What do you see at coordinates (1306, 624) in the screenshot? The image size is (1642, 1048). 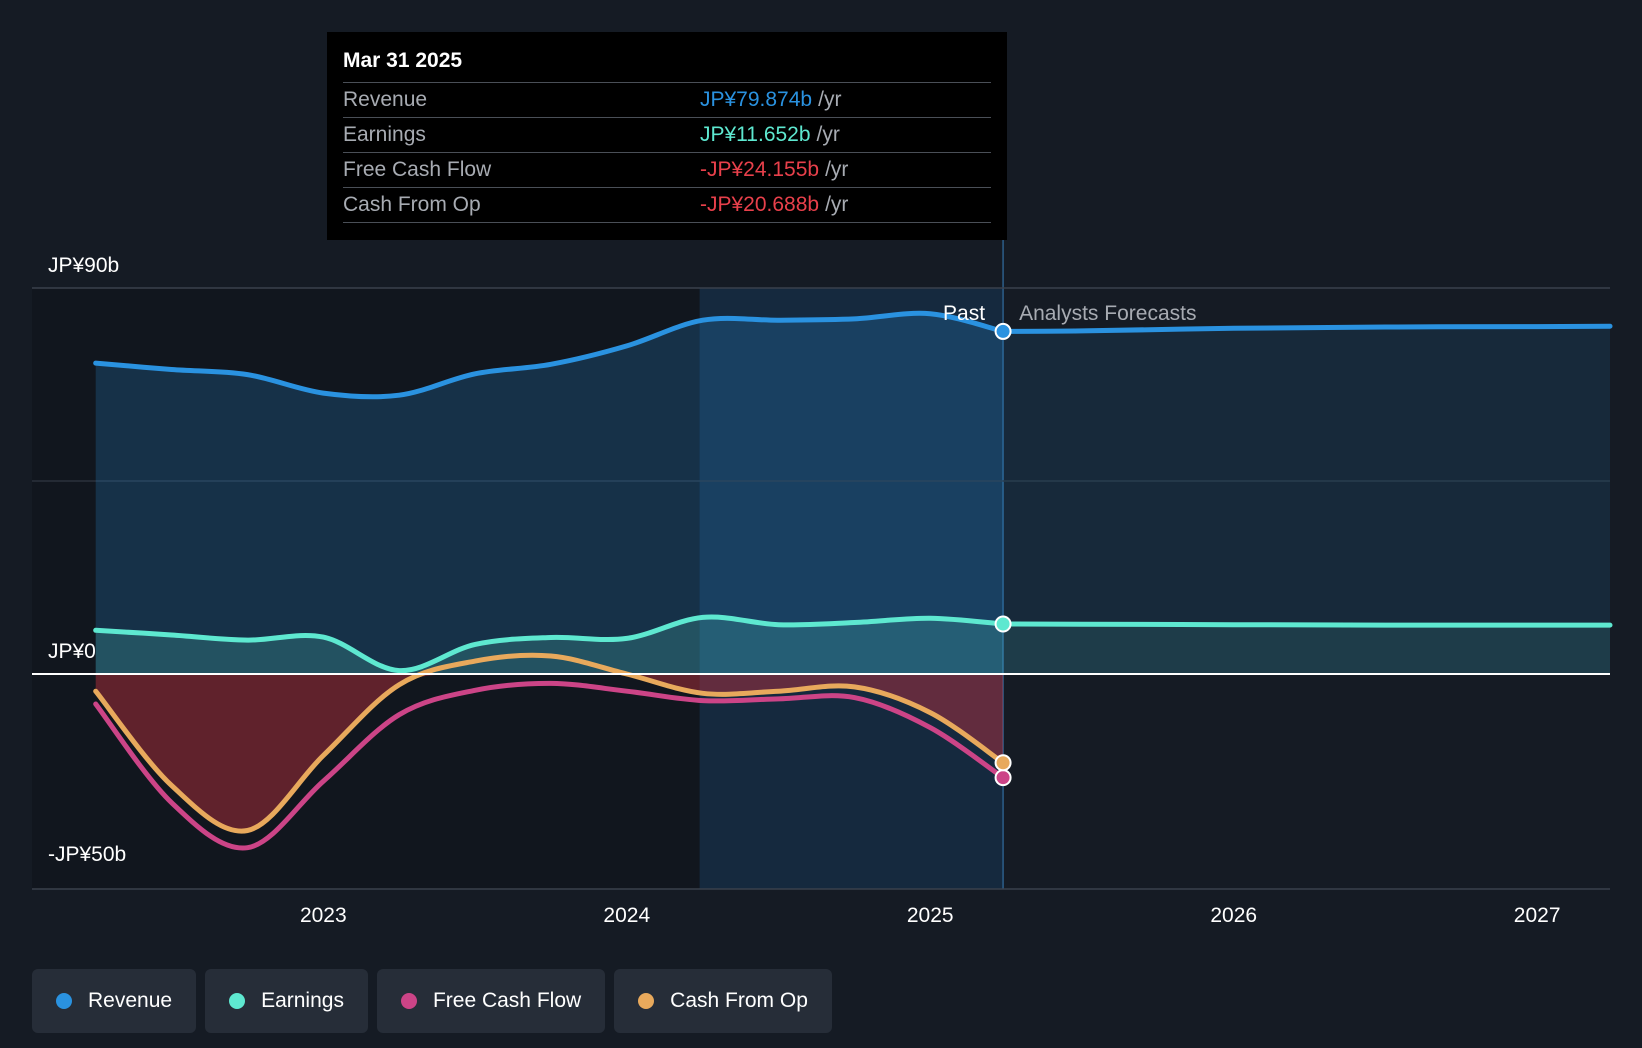 I see `earnings-forecast-line` at bounding box center [1306, 624].